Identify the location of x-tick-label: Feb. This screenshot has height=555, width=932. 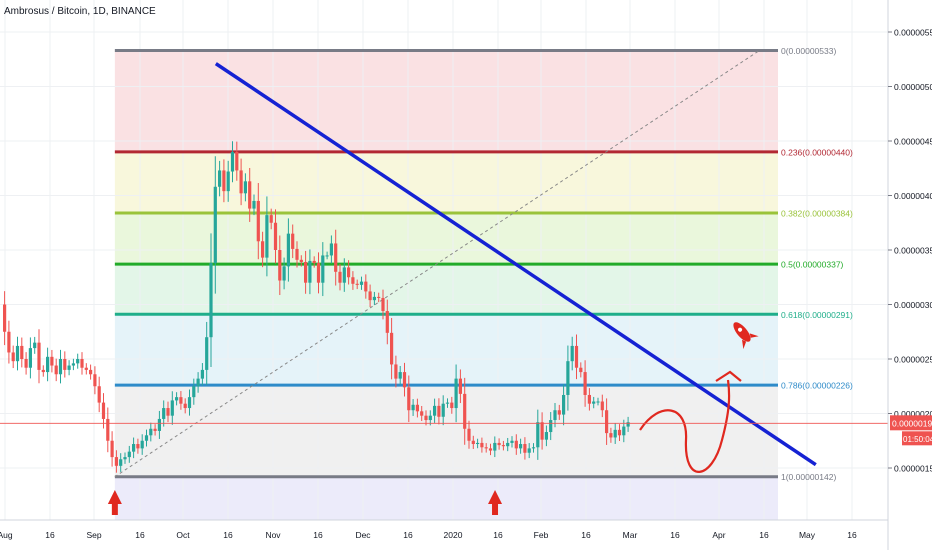
(541, 535).